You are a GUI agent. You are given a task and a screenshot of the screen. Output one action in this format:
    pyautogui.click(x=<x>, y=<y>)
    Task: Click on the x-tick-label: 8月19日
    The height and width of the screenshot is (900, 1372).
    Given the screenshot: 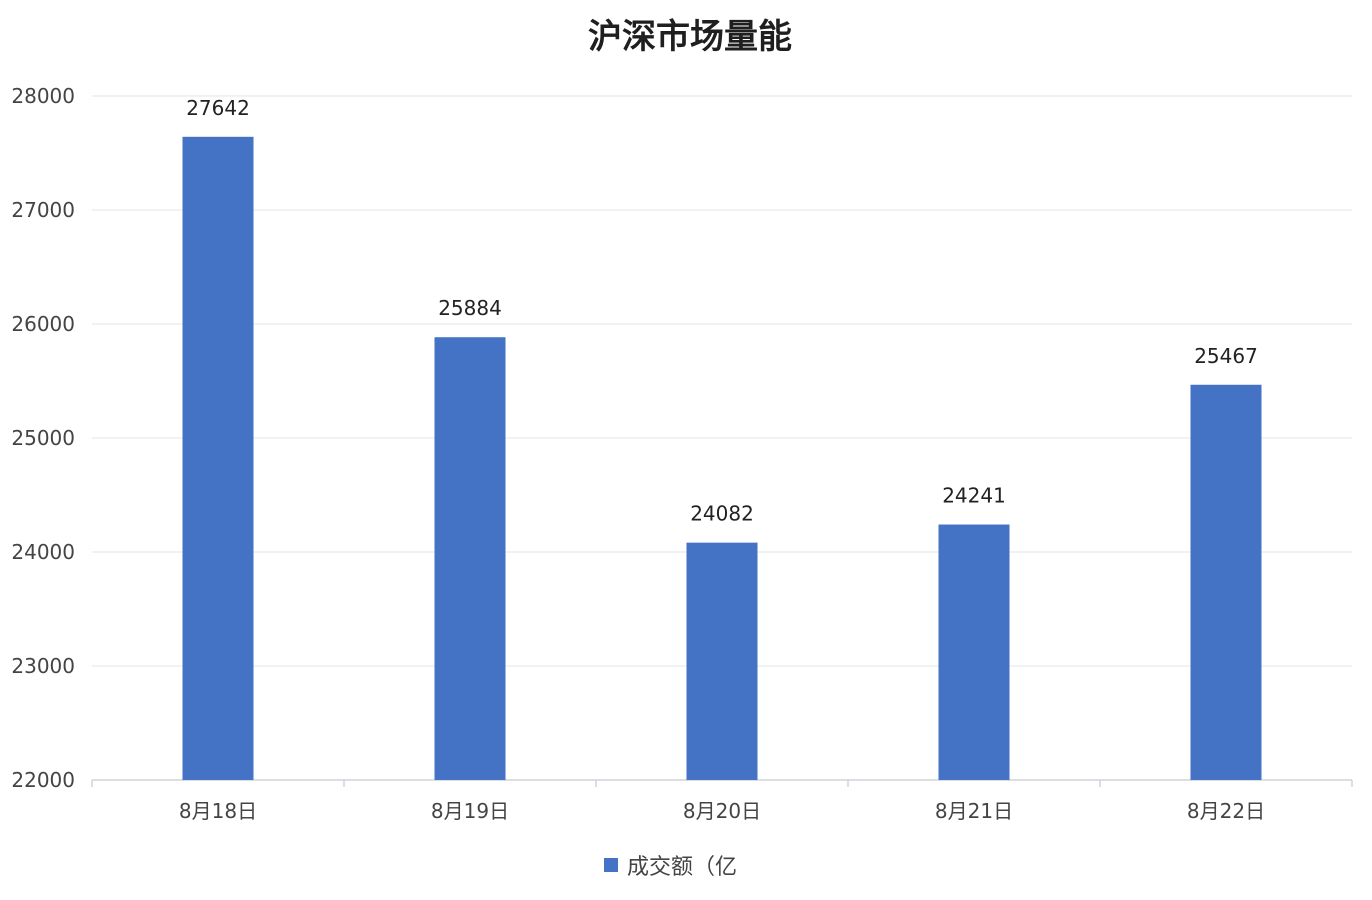 What is the action you would take?
    pyautogui.click(x=470, y=811)
    